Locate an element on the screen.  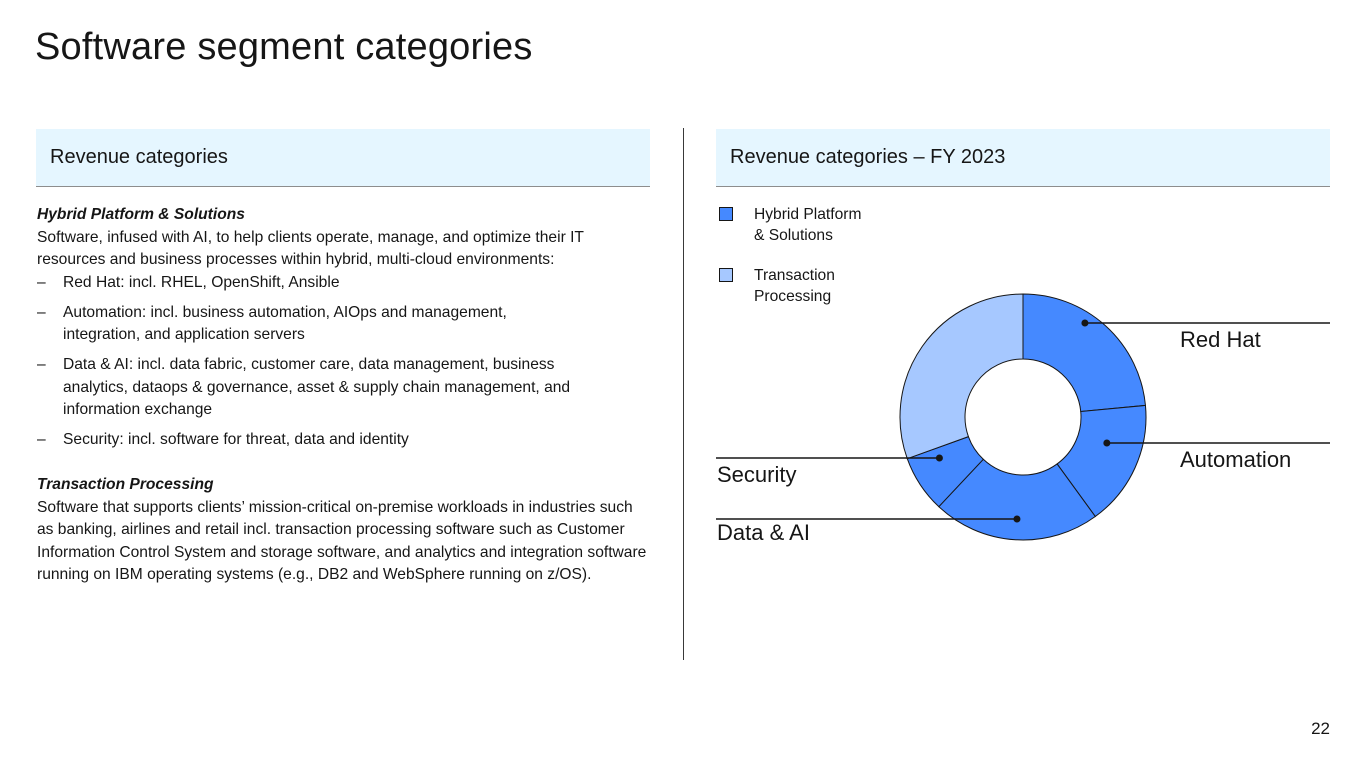
slice-labels: Red Hat Automation Data & AI Security is located at coordinates (1004, 436).